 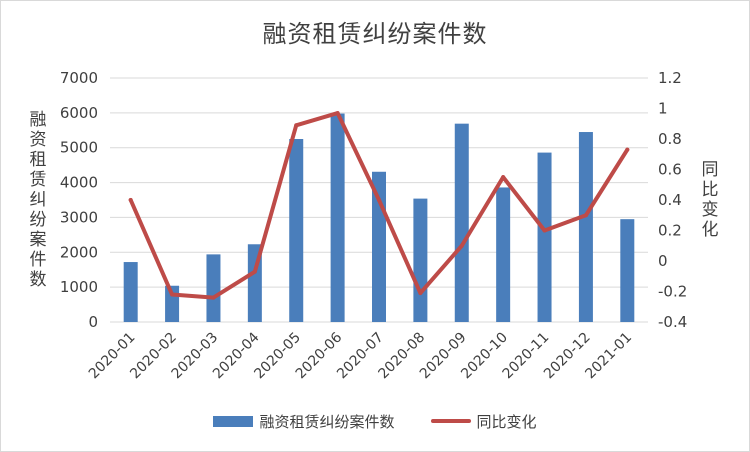 I want to click on y-axis-right-label: 同比变化, so click(x=710, y=200).